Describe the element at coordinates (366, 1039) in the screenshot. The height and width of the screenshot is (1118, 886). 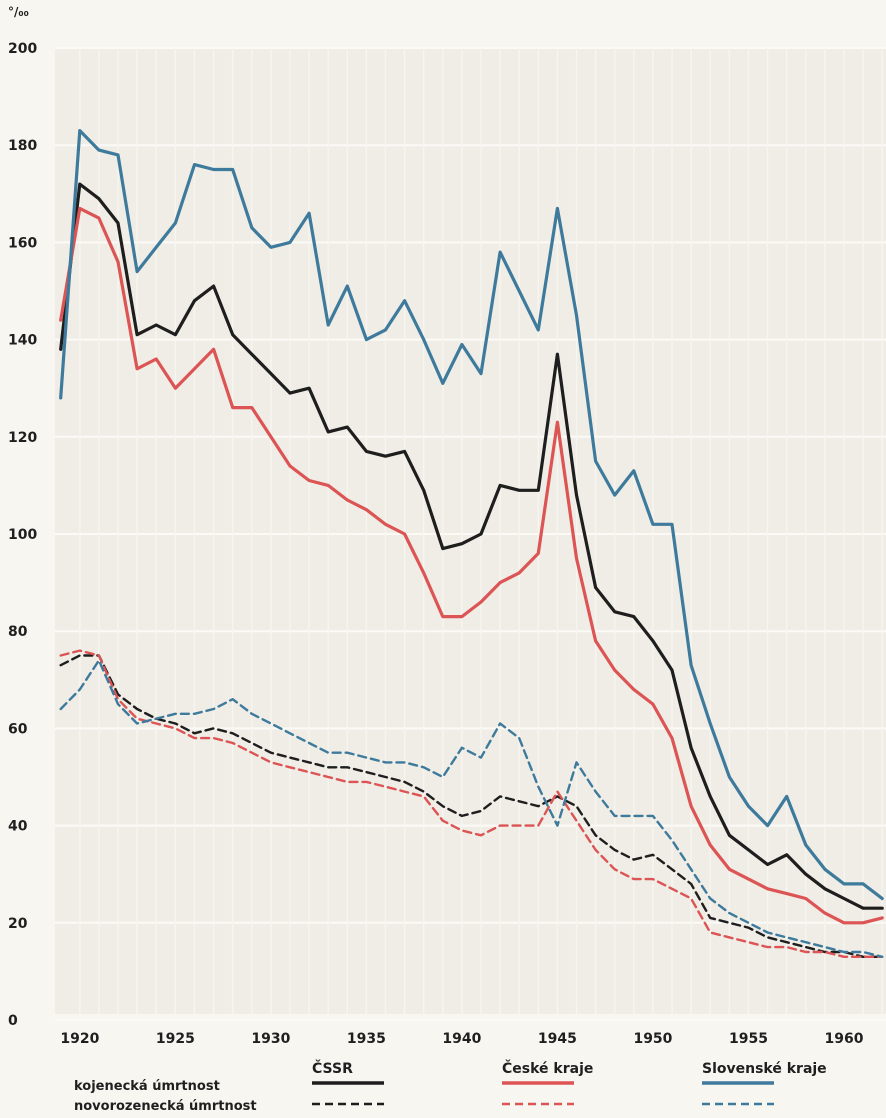
I see `x-tick-label: 1935` at that location.